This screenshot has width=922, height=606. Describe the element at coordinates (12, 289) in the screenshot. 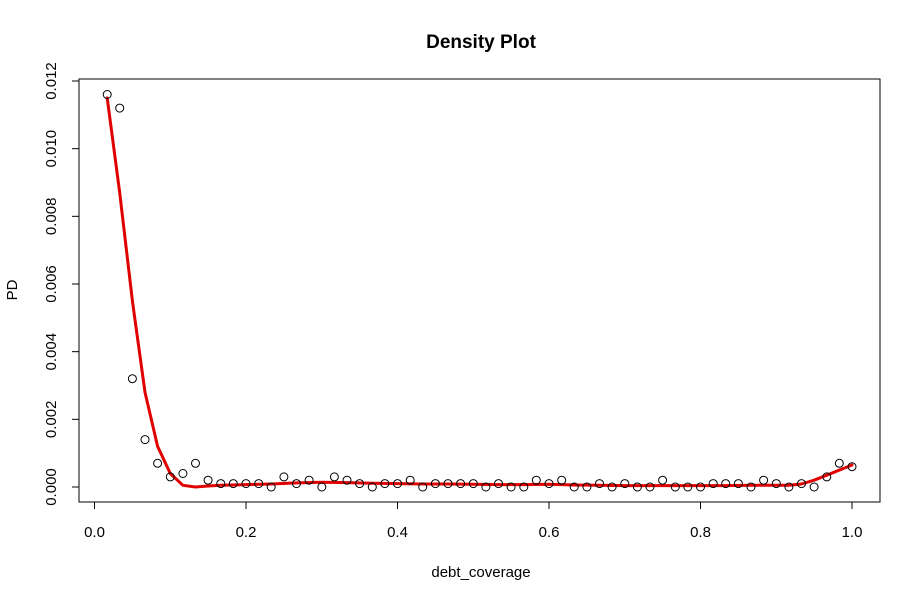

I see `y-axis-label: PD` at that location.